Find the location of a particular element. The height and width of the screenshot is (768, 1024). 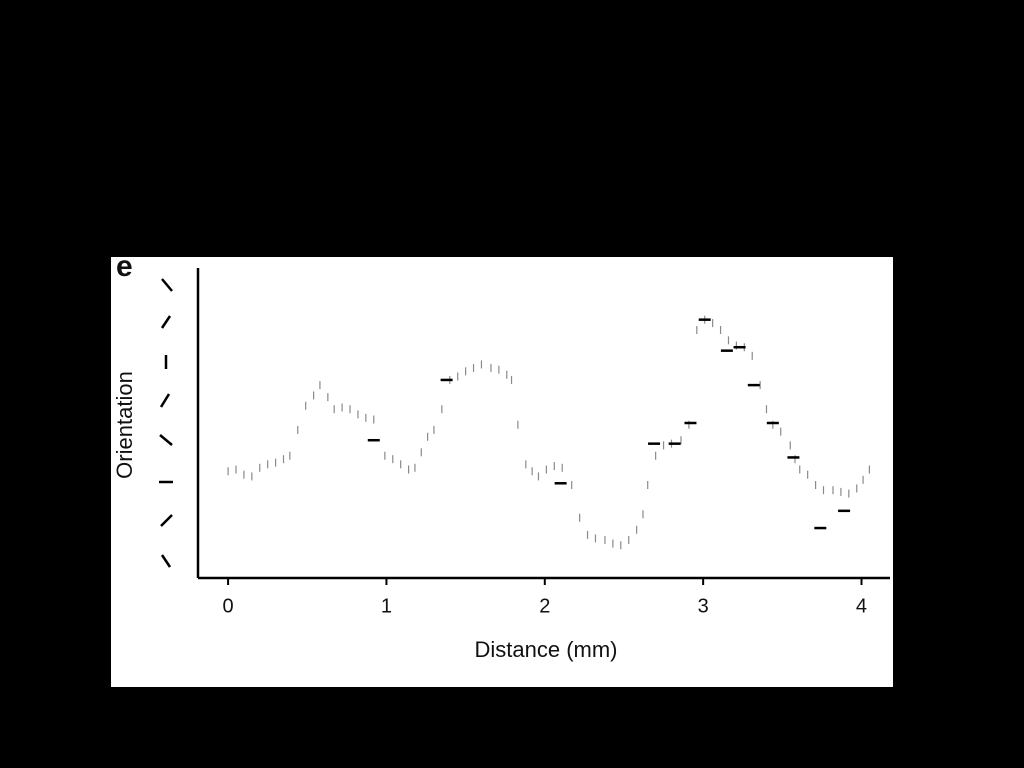

x-tick-label: 4 is located at coordinates (861, 606).